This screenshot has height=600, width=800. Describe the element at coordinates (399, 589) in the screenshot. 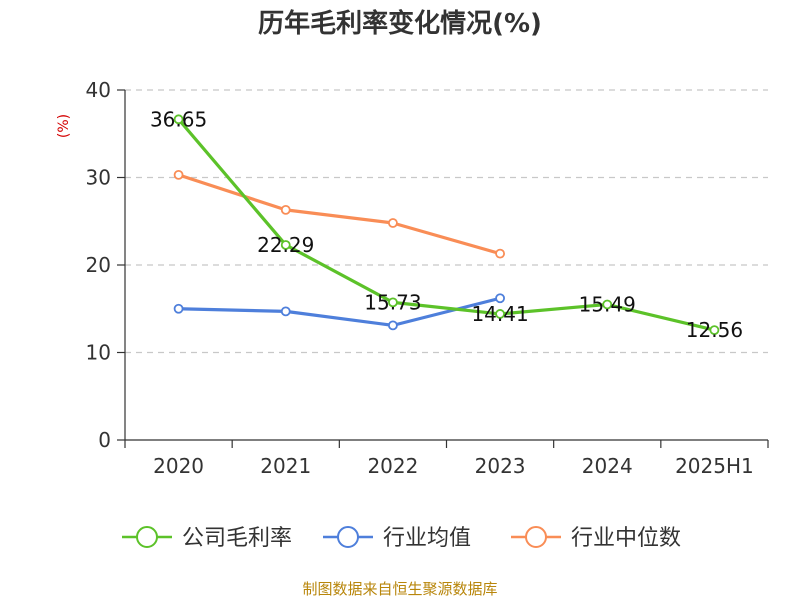

I see `source-note: 制图数据来自恒生聚源数据库` at that location.